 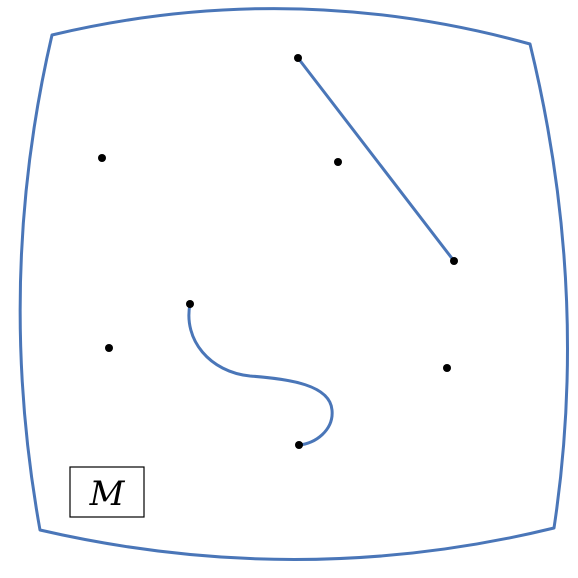 What do you see at coordinates (454, 261) in the screenshot?
I see `point-right` at bounding box center [454, 261].